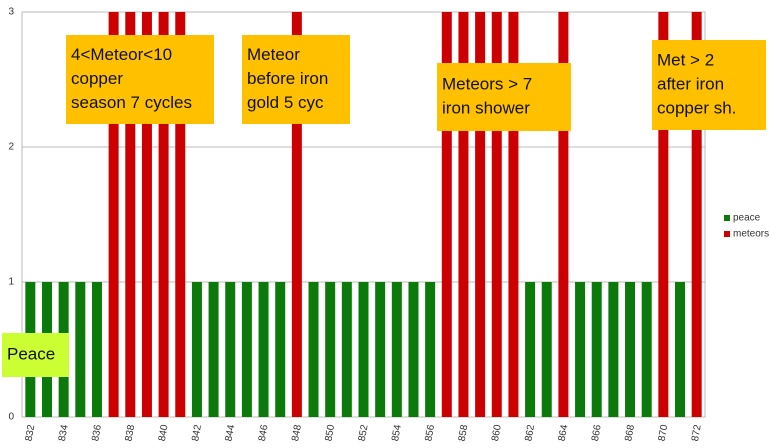  I want to click on x-tick-label: 838, so click(131, 432).